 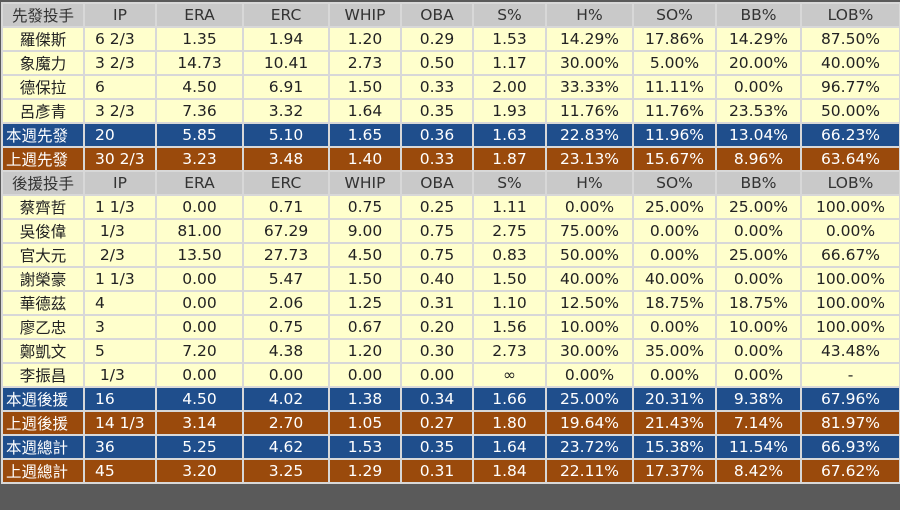 I want to click on cell-whip: 1.65, so click(x=365, y=135).